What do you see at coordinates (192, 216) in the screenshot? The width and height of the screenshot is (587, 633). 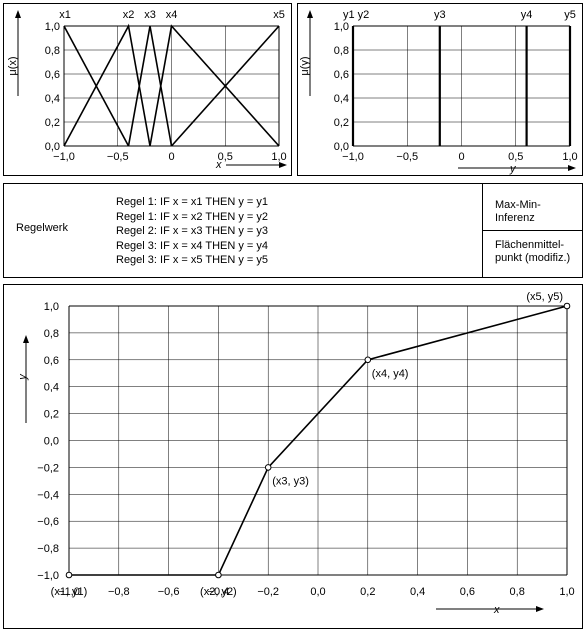 I see `rule-line: Regel 1: IF x = x2 THEN y = y2` at bounding box center [192, 216].